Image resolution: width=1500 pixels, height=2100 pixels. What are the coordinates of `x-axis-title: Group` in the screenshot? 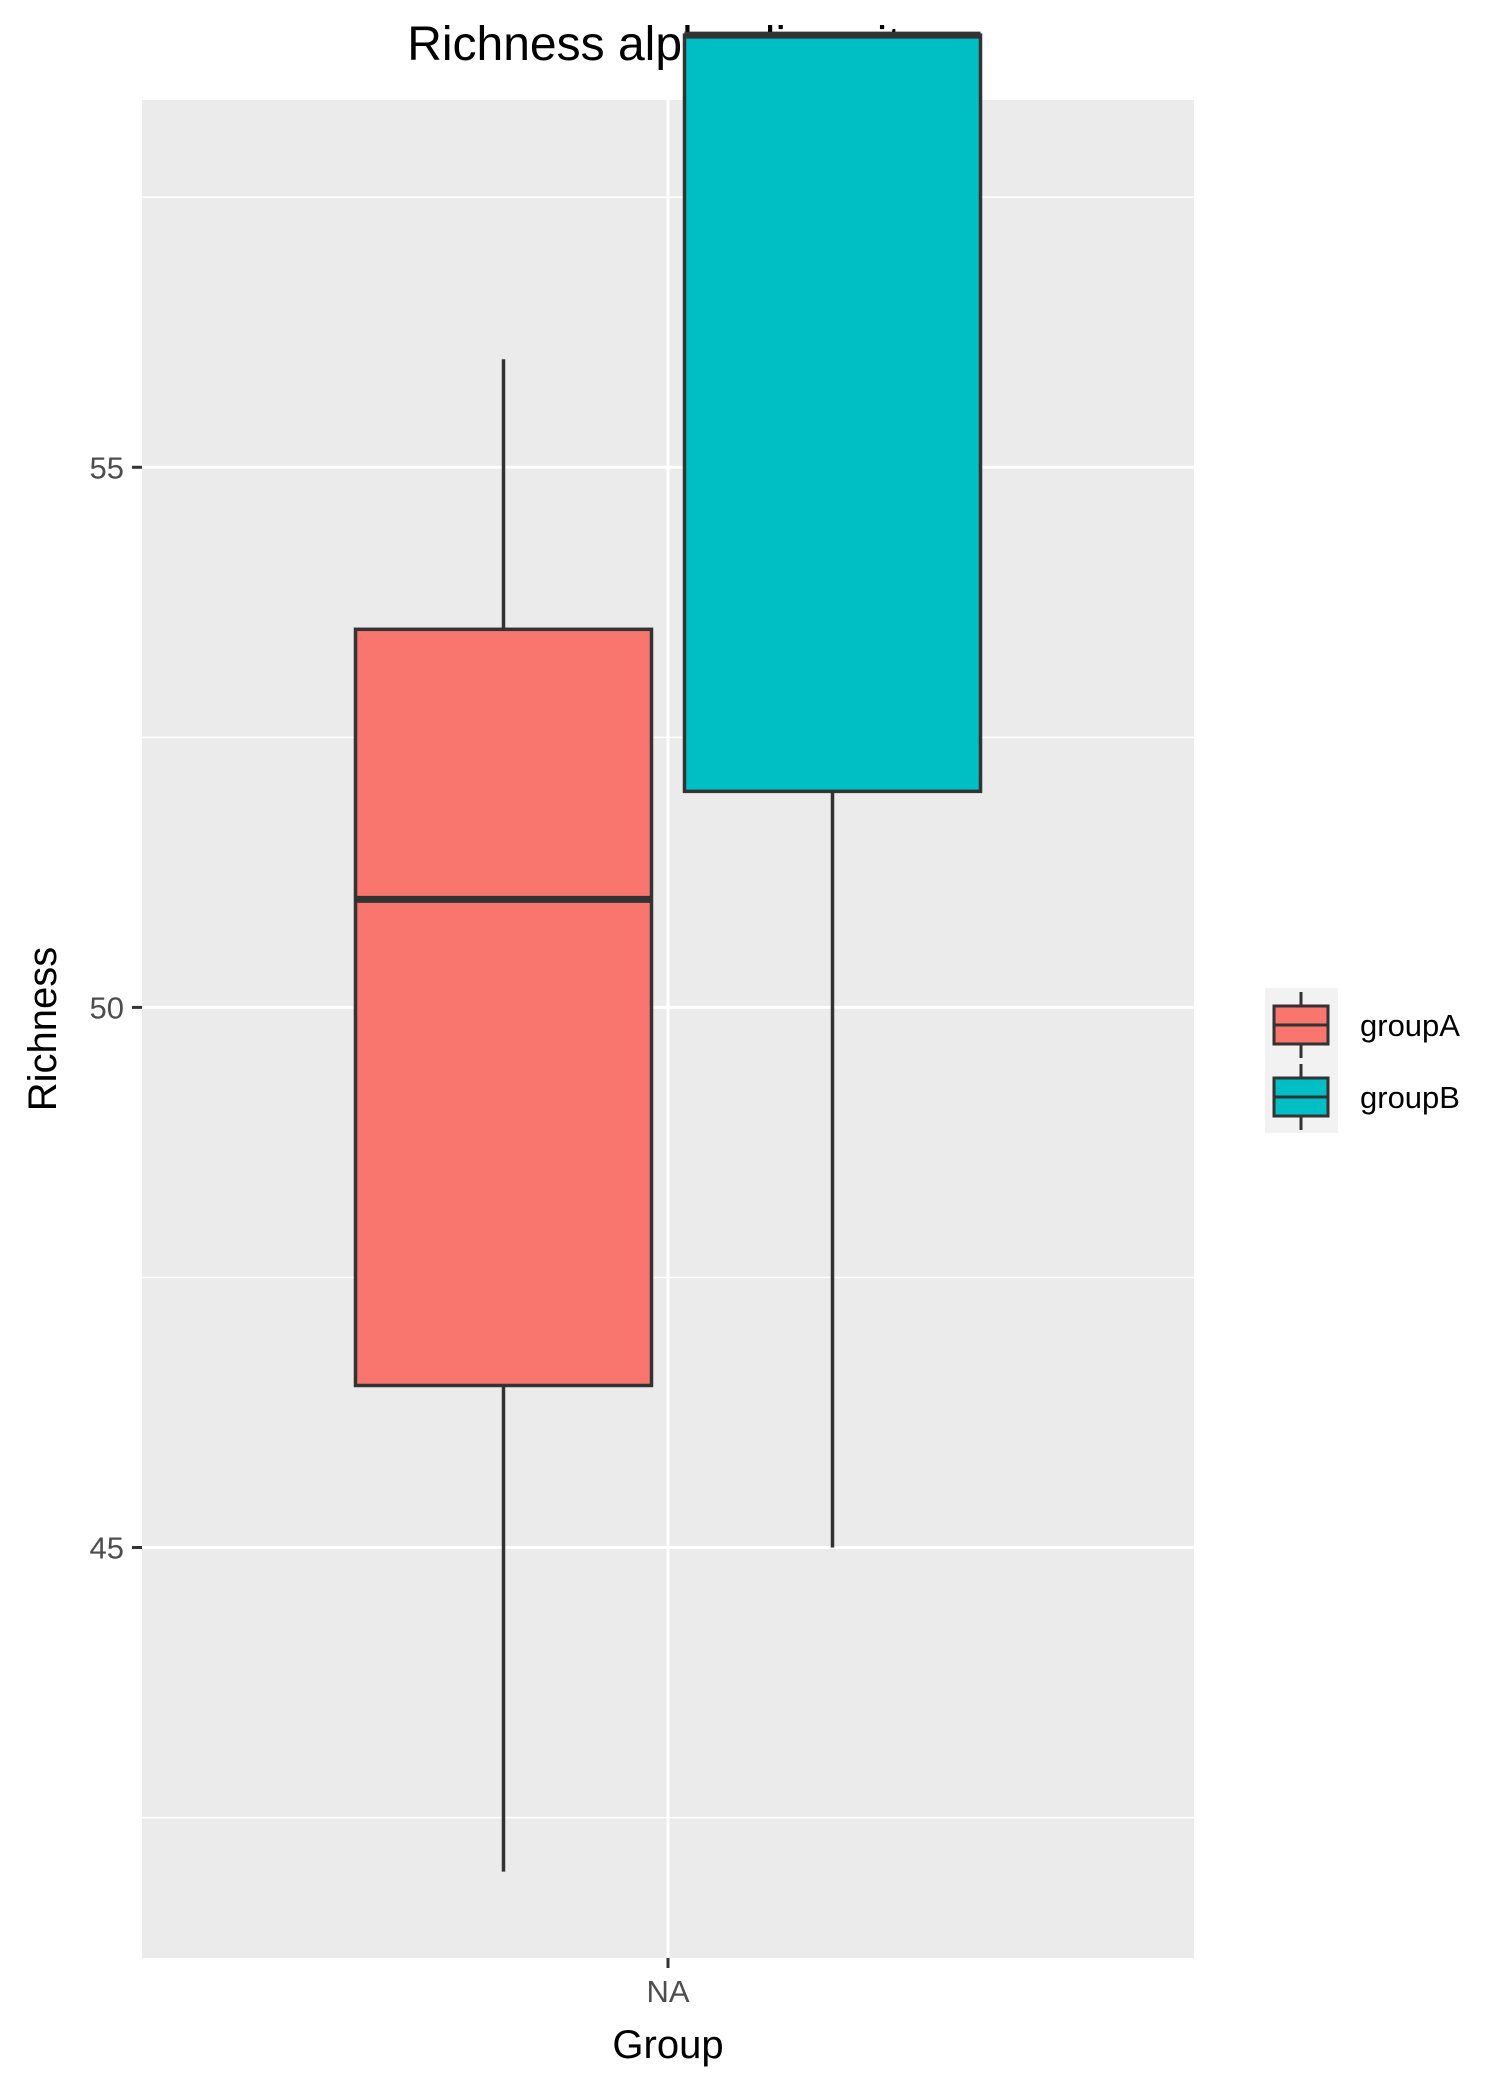 It's located at (667, 2045).